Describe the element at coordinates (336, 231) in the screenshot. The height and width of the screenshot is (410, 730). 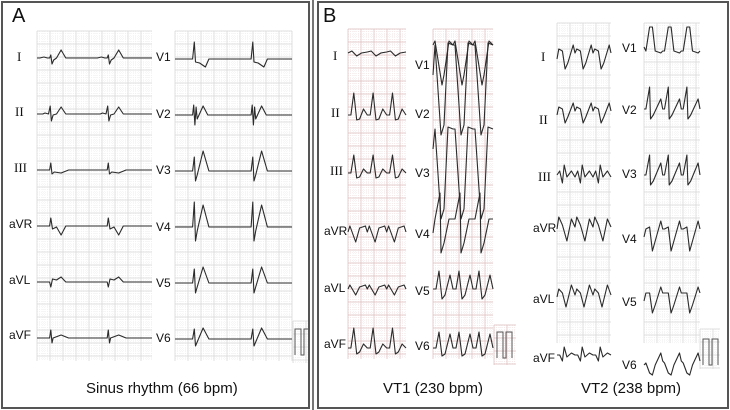
I see `vt1-lead-label-aVR: aVR` at that location.